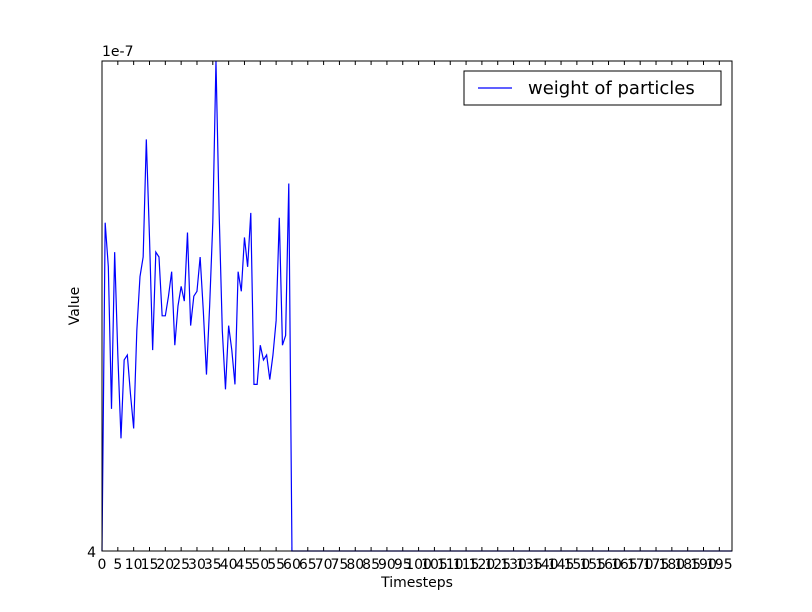 The width and height of the screenshot is (812, 612). Describe the element at coordinates (577, 565) in the screenshot. I see `x-tick-label: 150` at that location.